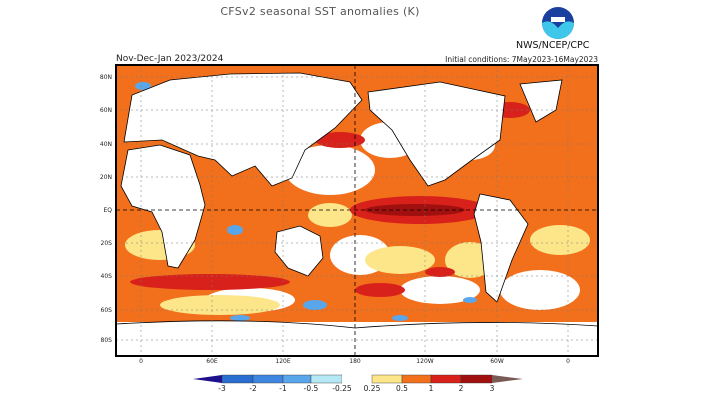 This screenshot has height=403, width=717. I want to click on colorbar-label: 0.25, so click(372, 388).